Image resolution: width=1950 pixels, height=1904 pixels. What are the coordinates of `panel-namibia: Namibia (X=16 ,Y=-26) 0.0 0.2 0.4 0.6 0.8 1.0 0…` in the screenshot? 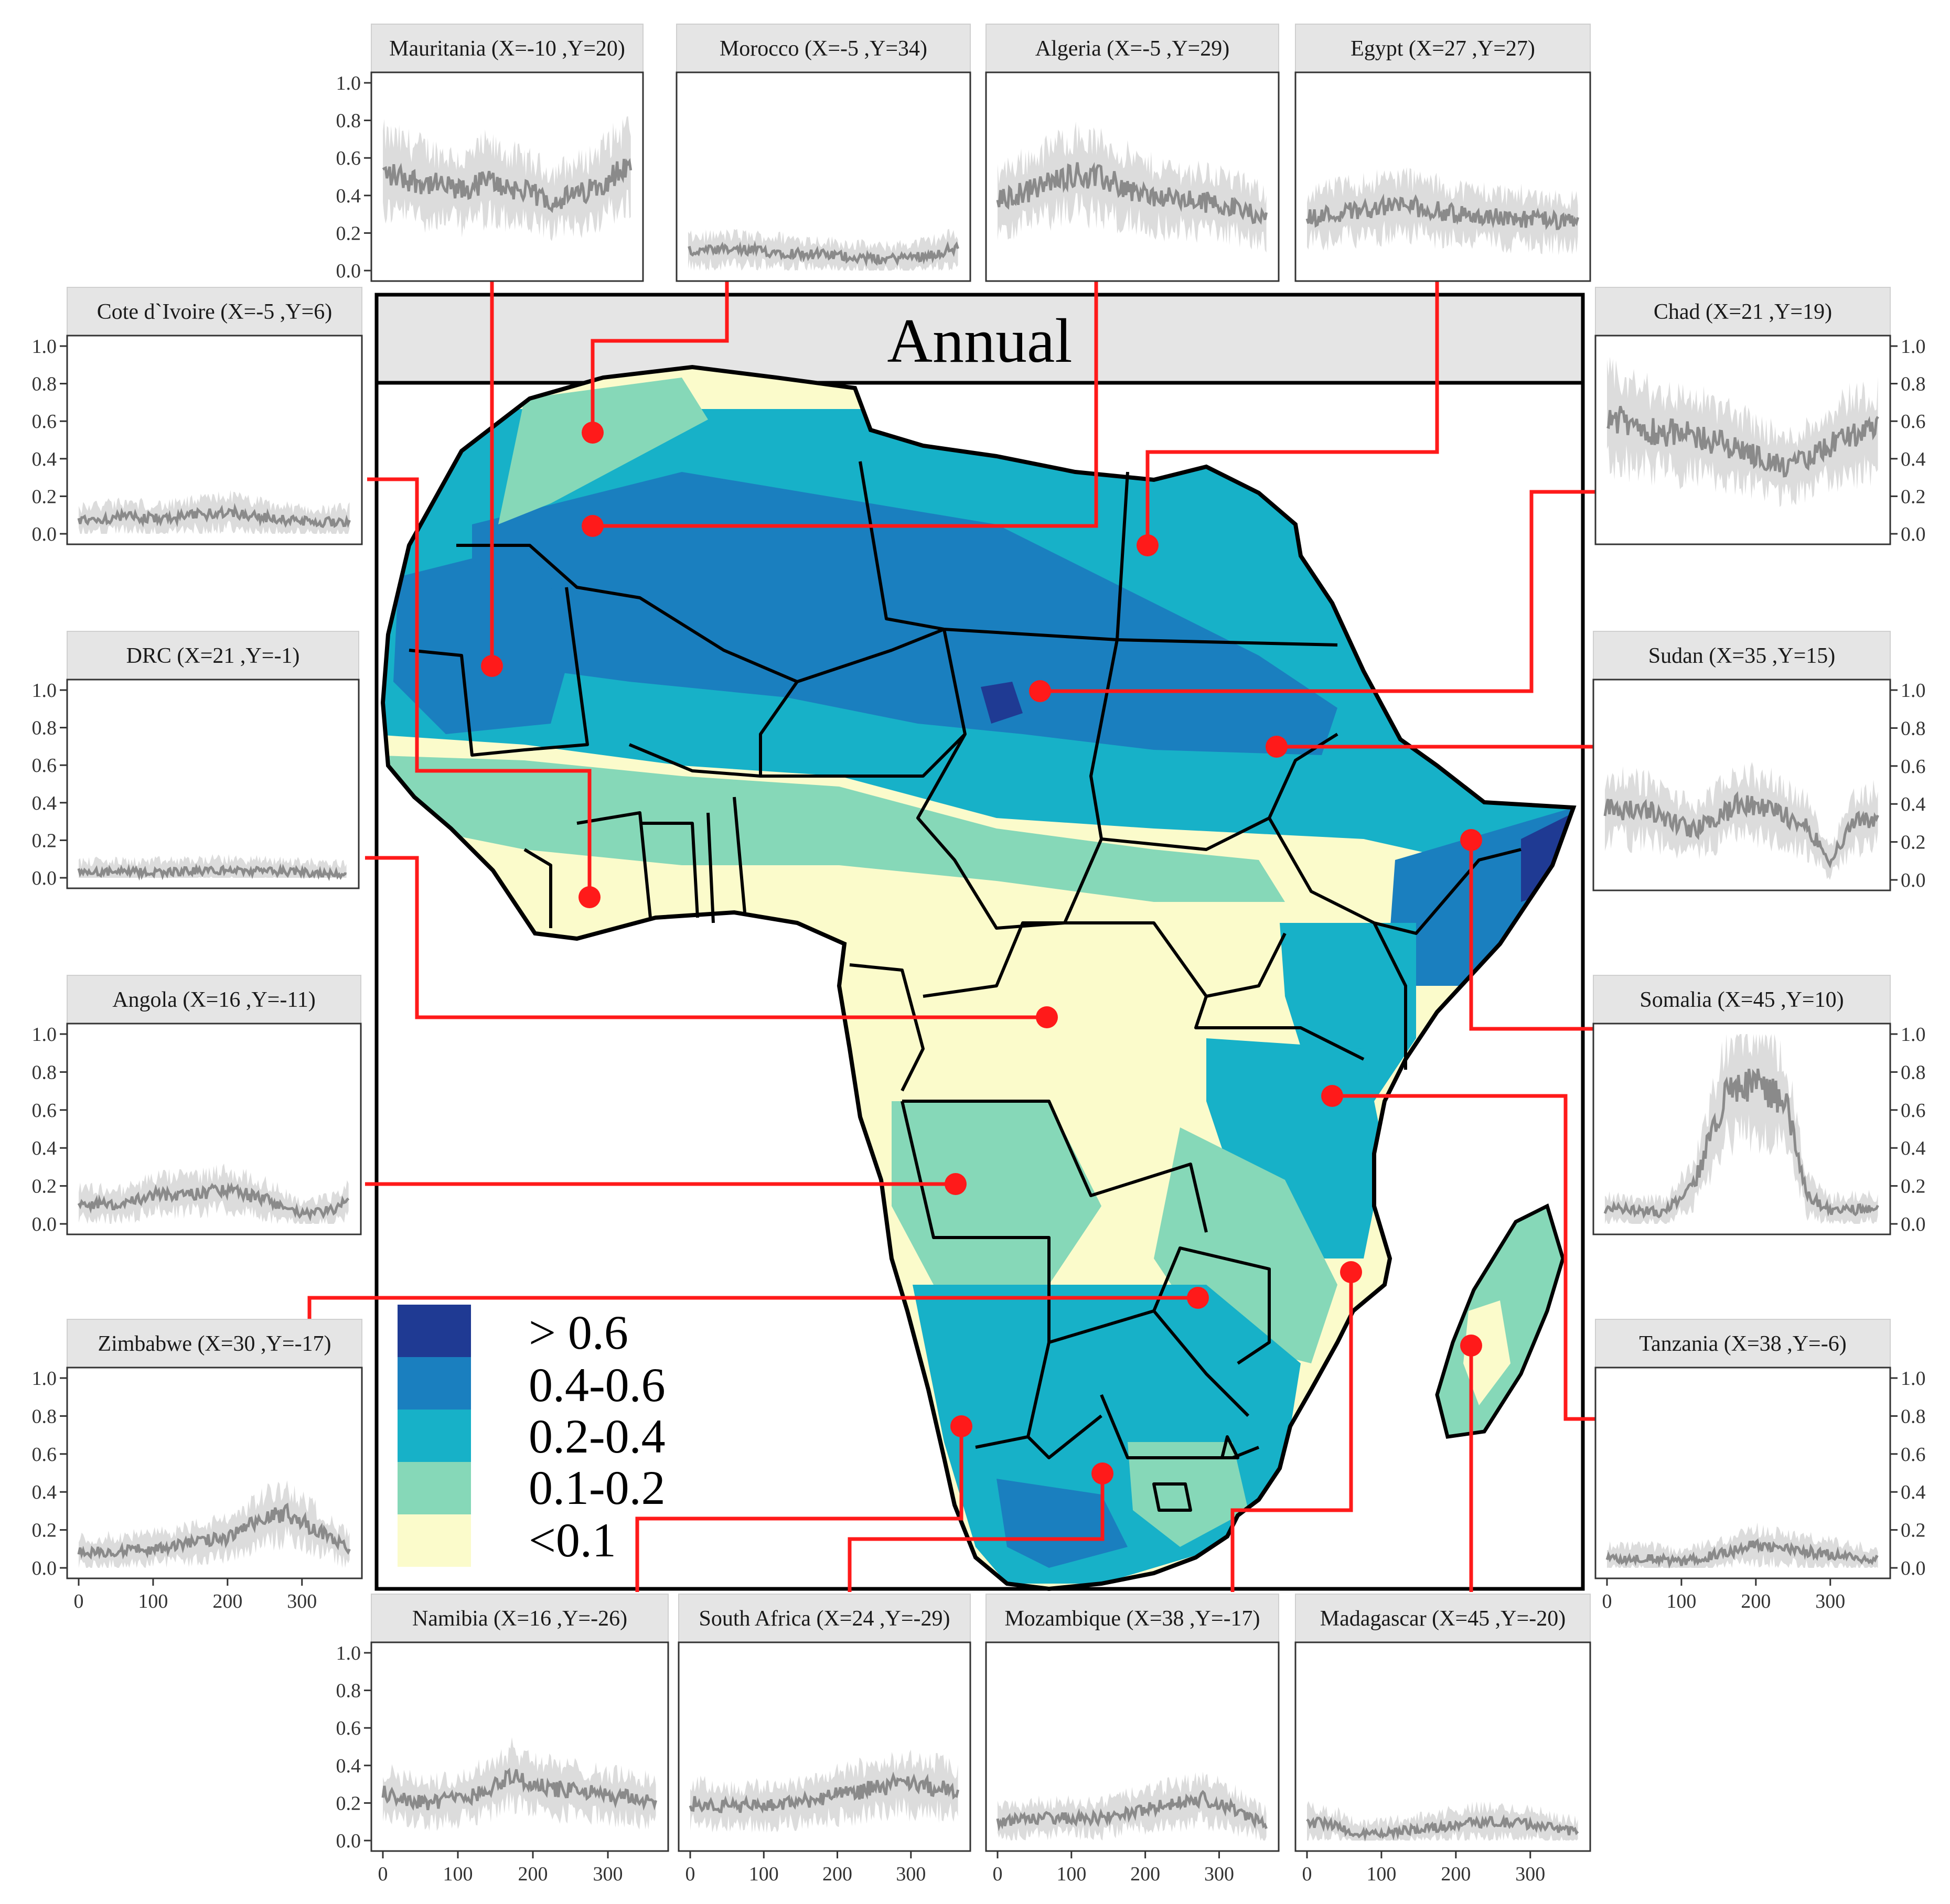 It's located at (502, 1739).